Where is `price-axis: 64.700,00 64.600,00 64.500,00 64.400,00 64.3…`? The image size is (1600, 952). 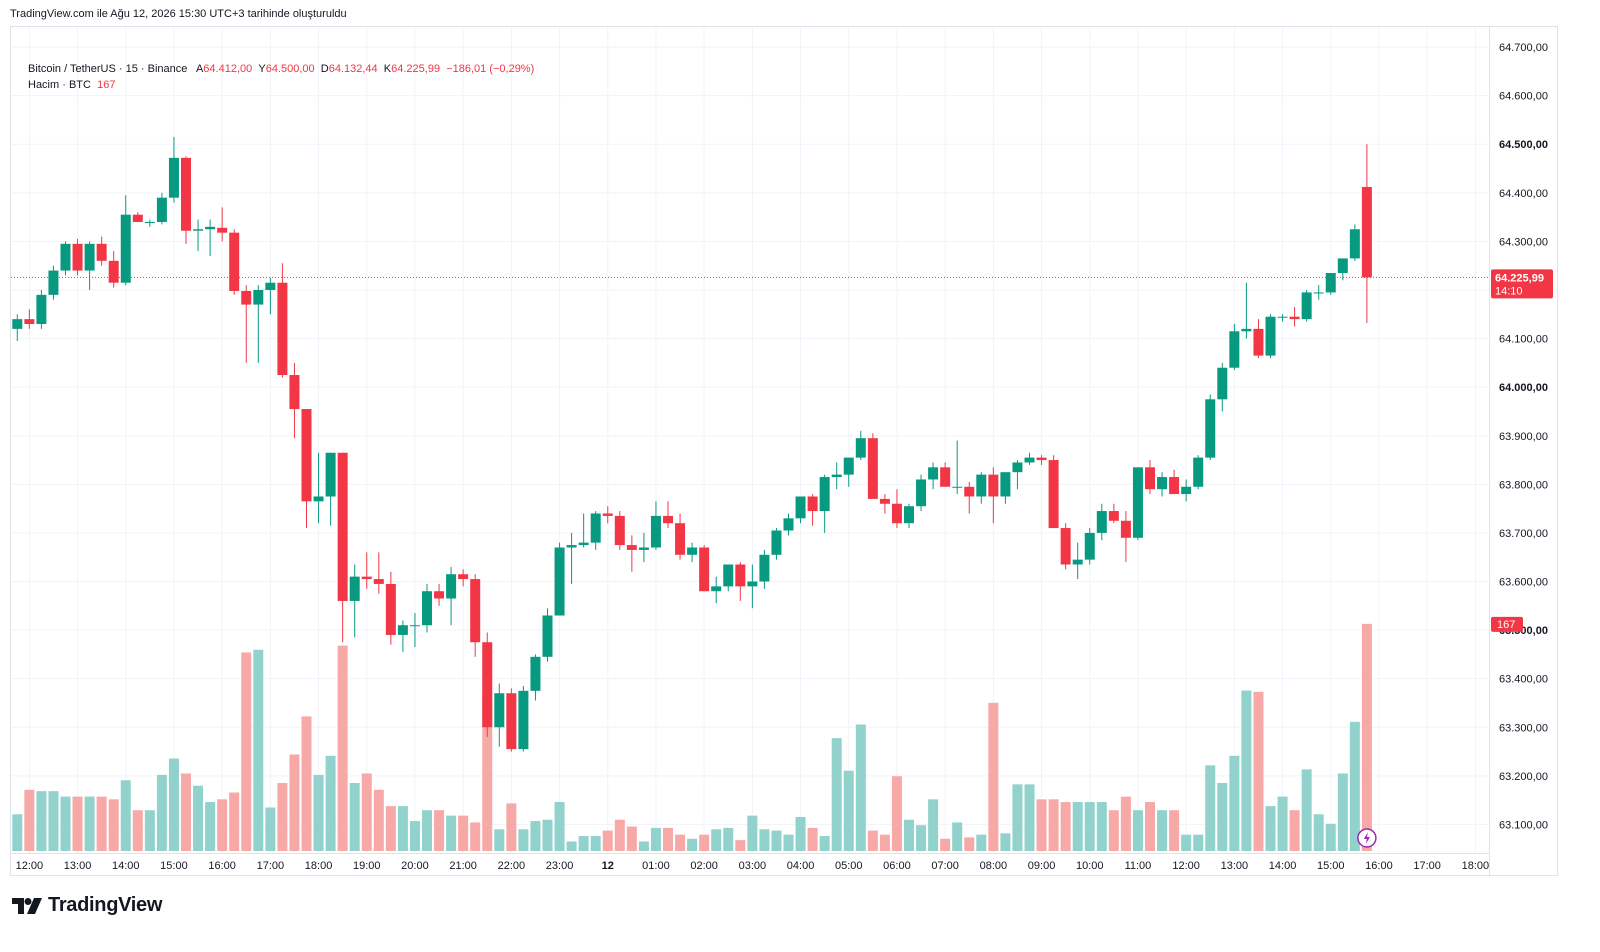 price-axis: 64.700,00 64.600,00 64.500,00 64.400,00 64.3… is located at coordinates (1523, 436).